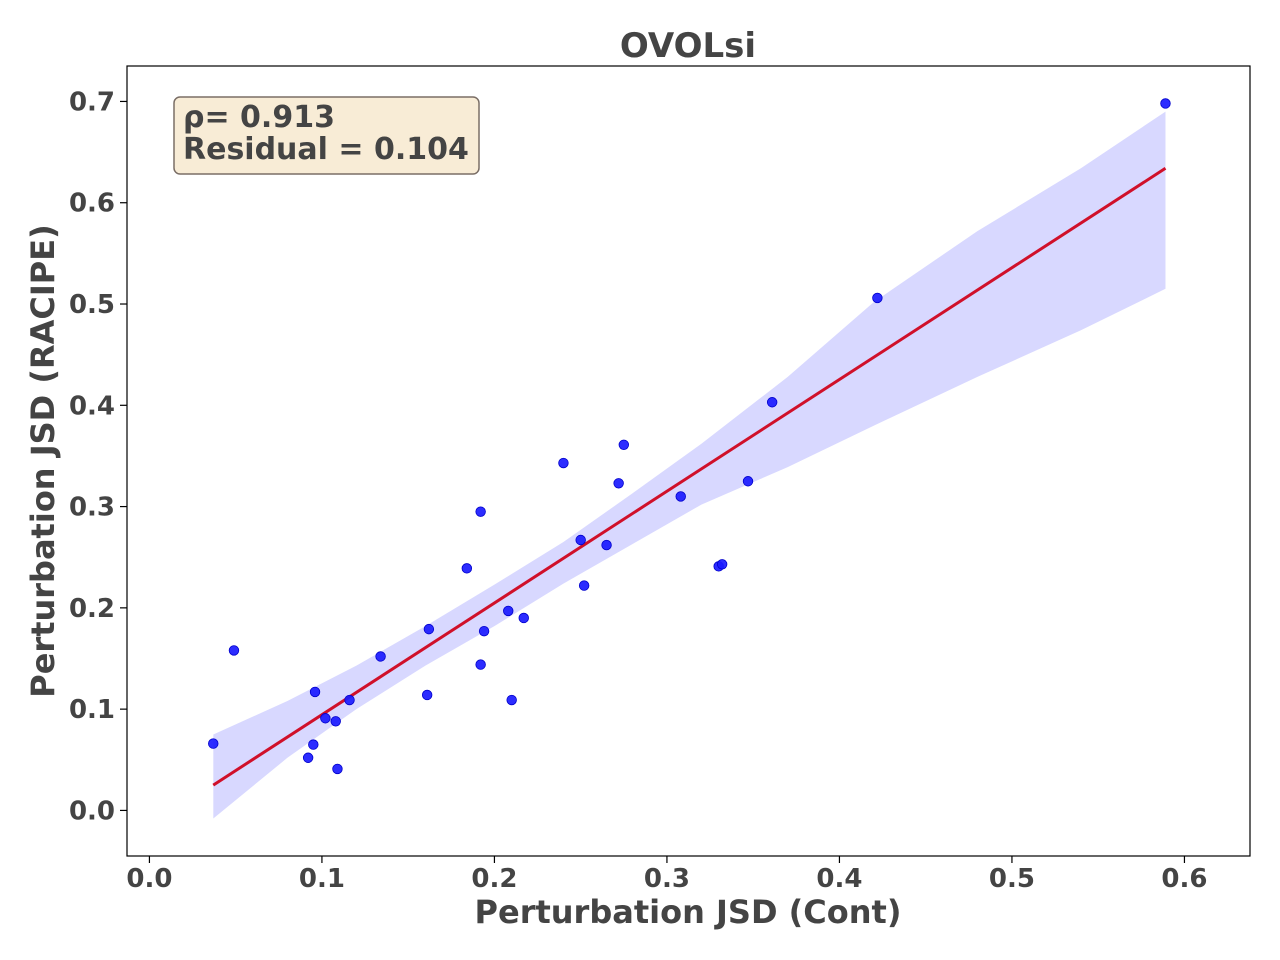  I want to click on stats-annotation-box: ρ= 0.913 Residual = 0.104, so click(326, 135).